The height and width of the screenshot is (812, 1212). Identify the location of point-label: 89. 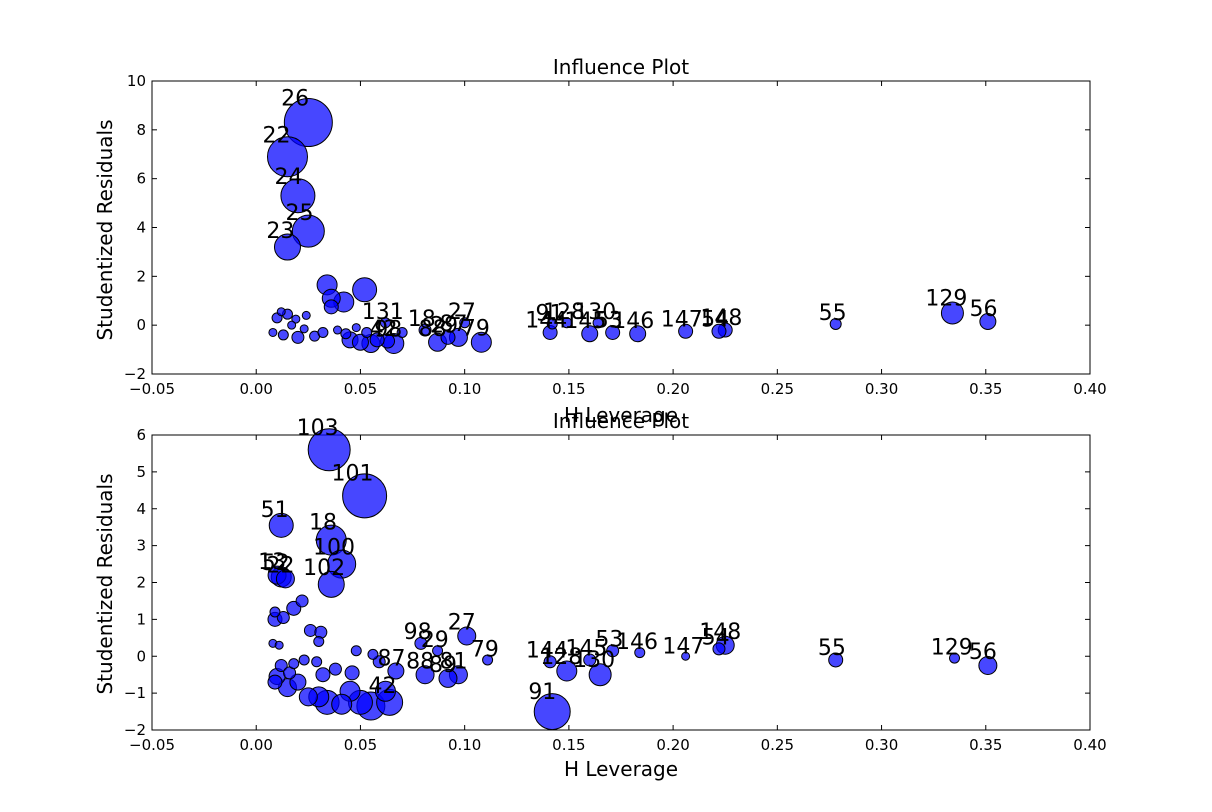
(443, 665).